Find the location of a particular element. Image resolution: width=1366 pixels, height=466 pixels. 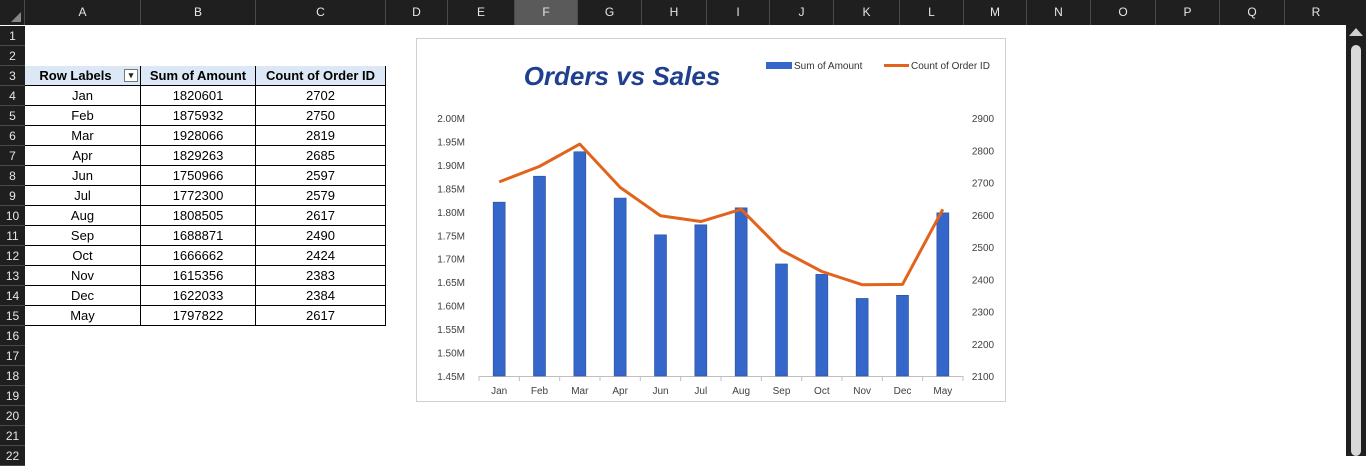

pivot-cell: 2579 is located at coordinates (321, 196).